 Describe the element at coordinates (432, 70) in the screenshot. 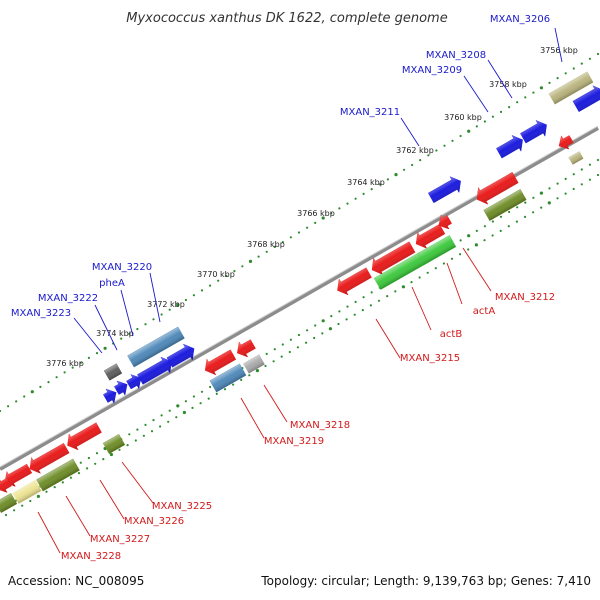

I see `gene-label-text: MXAN_3209` at that location.